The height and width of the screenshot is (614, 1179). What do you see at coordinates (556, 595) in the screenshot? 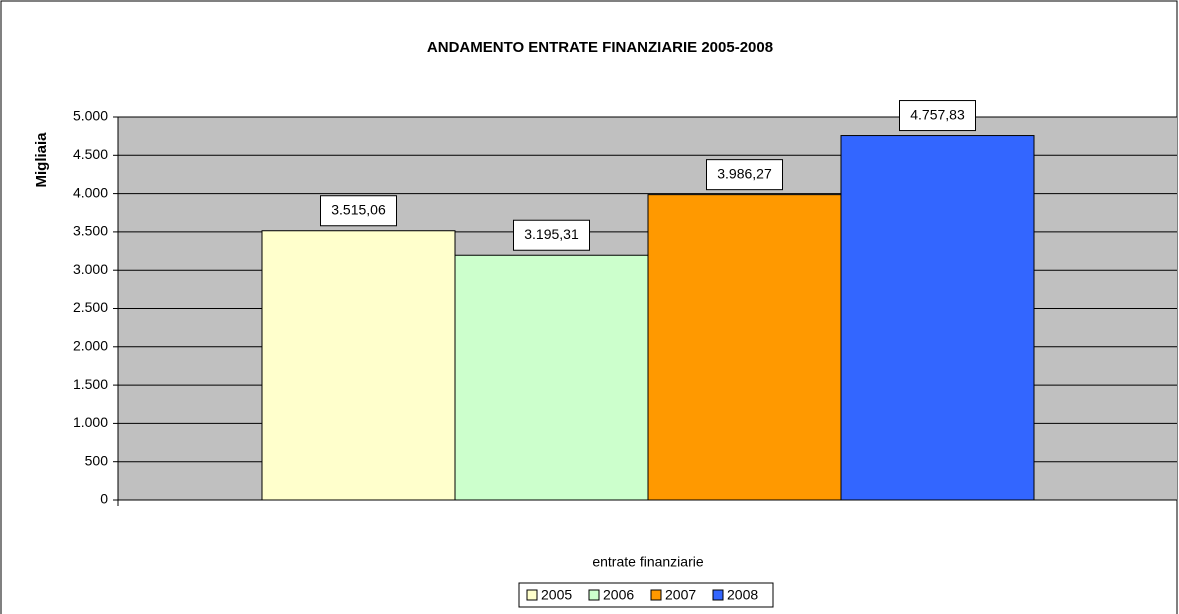
I see `legend-label: 2005` at bounding box center [556, 595].